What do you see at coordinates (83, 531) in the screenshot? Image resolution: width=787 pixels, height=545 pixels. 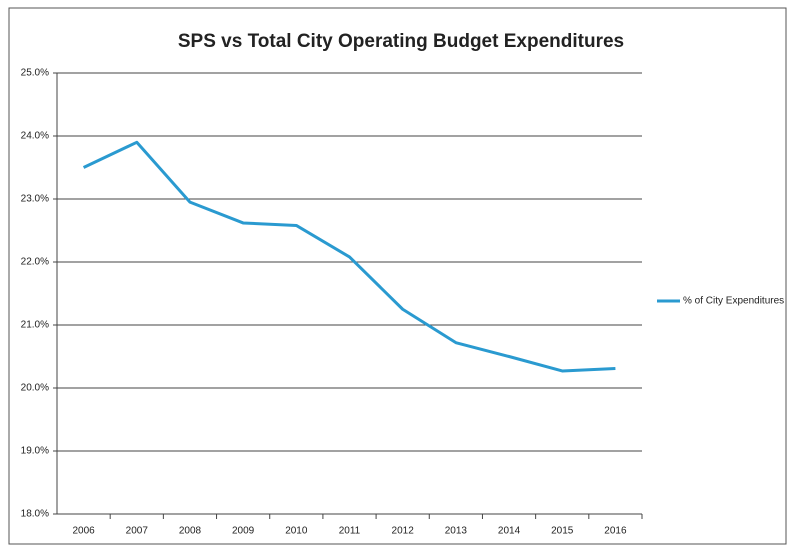 I see `x-tick-label: 2006` at bounding box center [83, 531].